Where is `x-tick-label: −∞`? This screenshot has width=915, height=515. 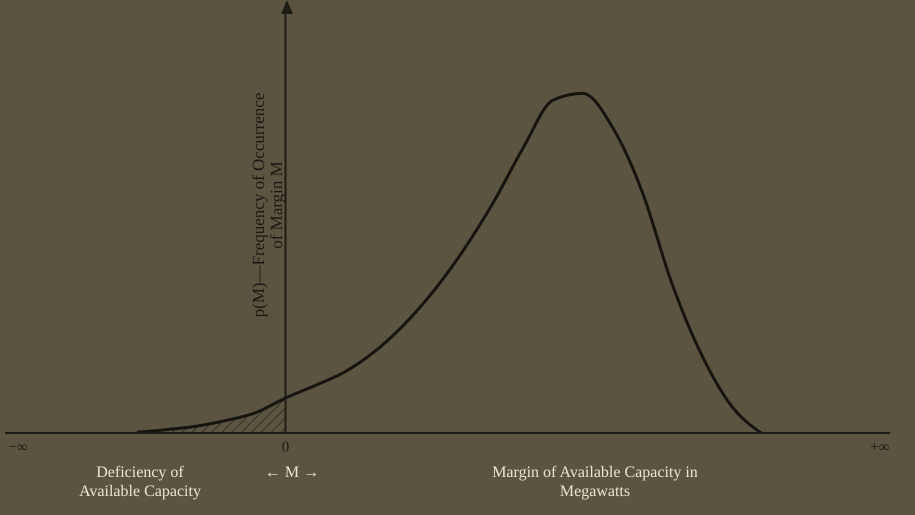 x-tick-label: −∞ is located at coordinates (18, 448).